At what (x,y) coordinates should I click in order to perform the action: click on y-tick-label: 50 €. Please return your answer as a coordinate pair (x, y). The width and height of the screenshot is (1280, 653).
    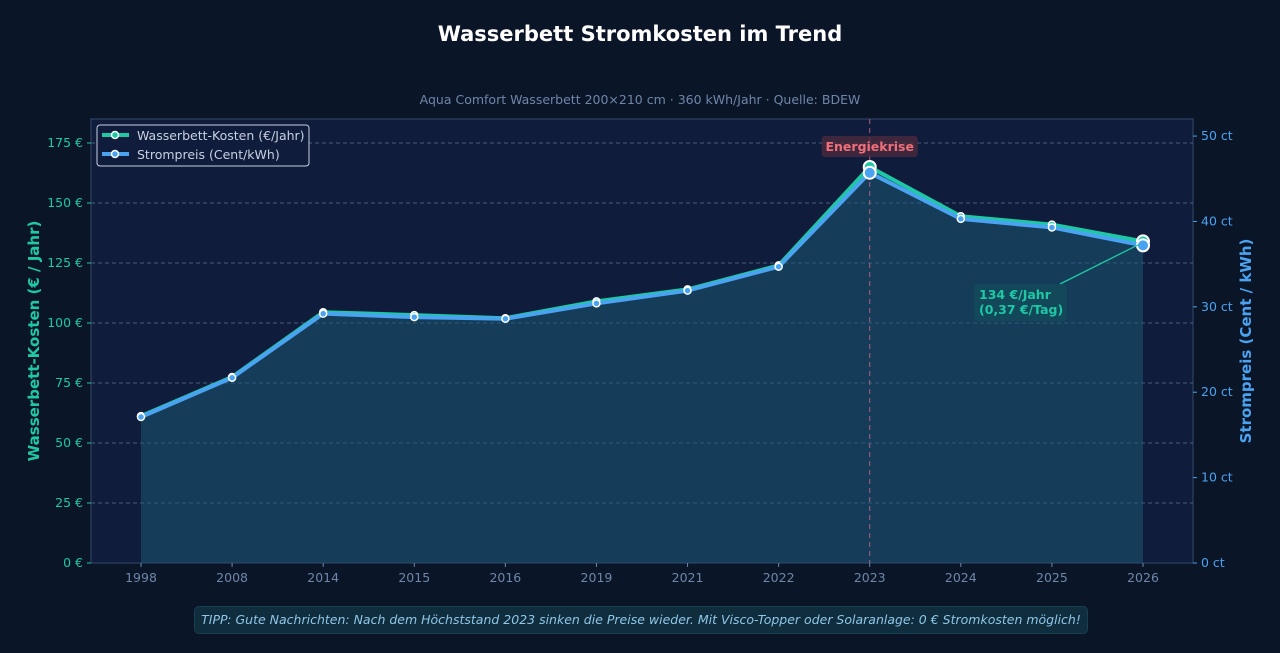
    Looking at the image, I should click on (69, 442).